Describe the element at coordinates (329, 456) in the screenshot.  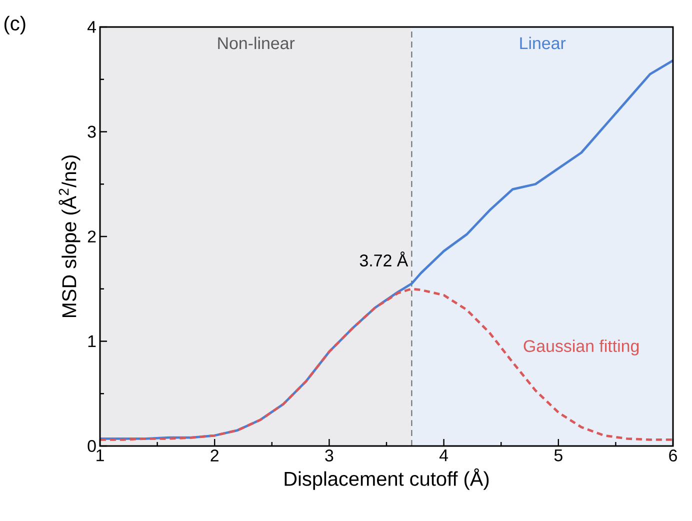
I see `x-tick-label: 3` at that location.